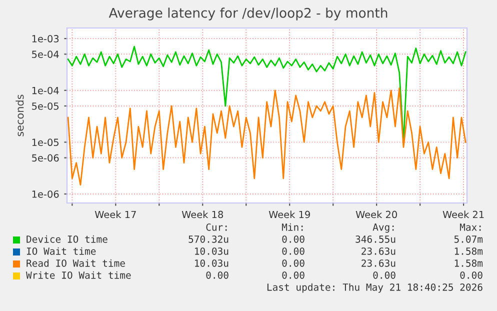  I want to click on y-tick-label: 5e-06, so click(45, 158).